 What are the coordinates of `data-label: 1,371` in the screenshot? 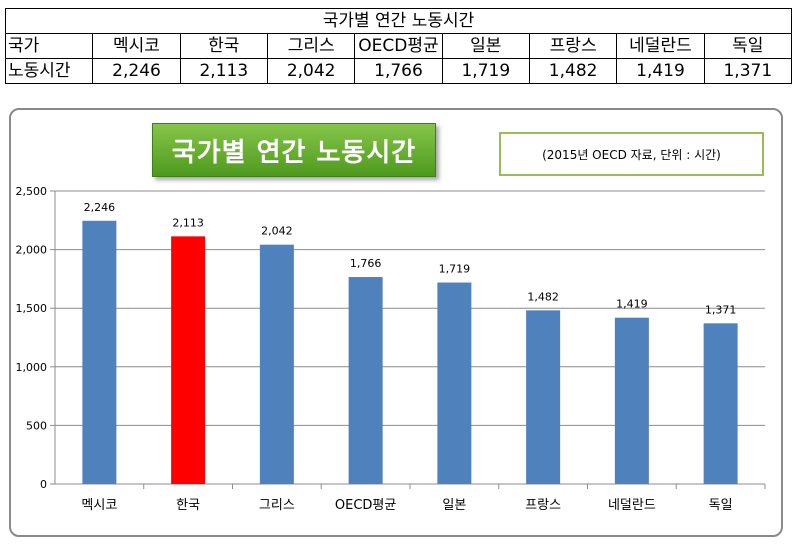 It's located at (721, 309).